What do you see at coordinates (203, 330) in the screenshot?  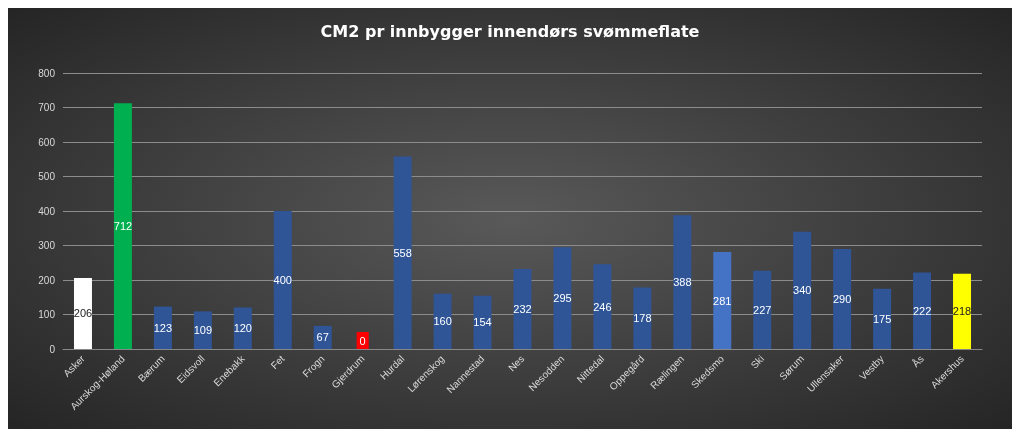 I see `data-label: 109` at bounding box center [203, 330].